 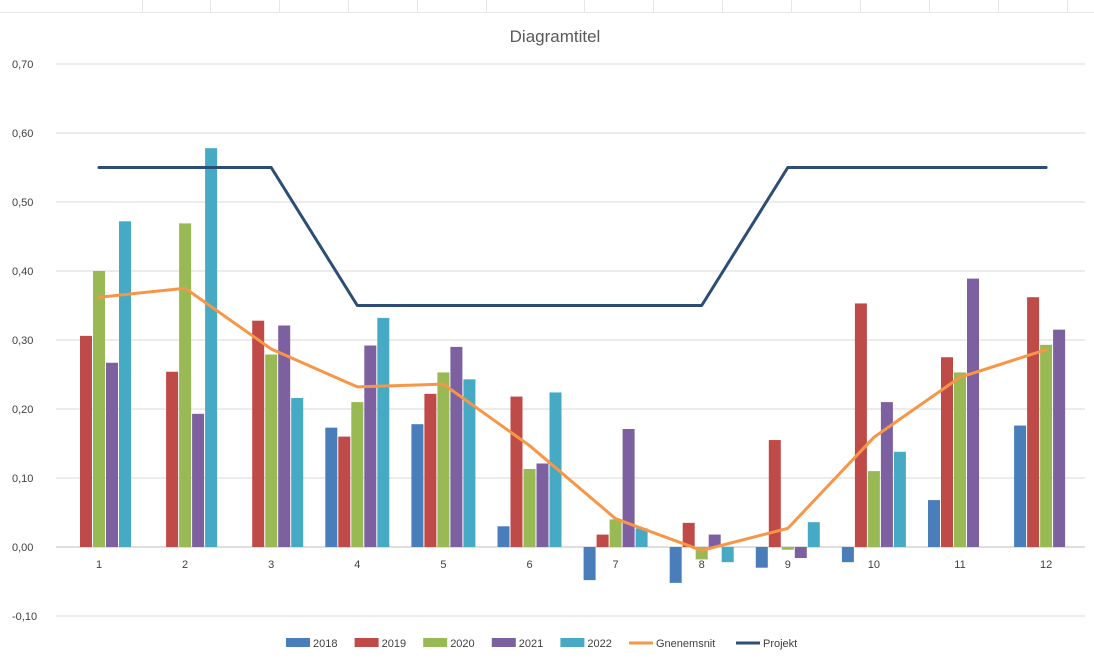 I want to click on y-tick-label: 0,20, so click(x=22, y=410).